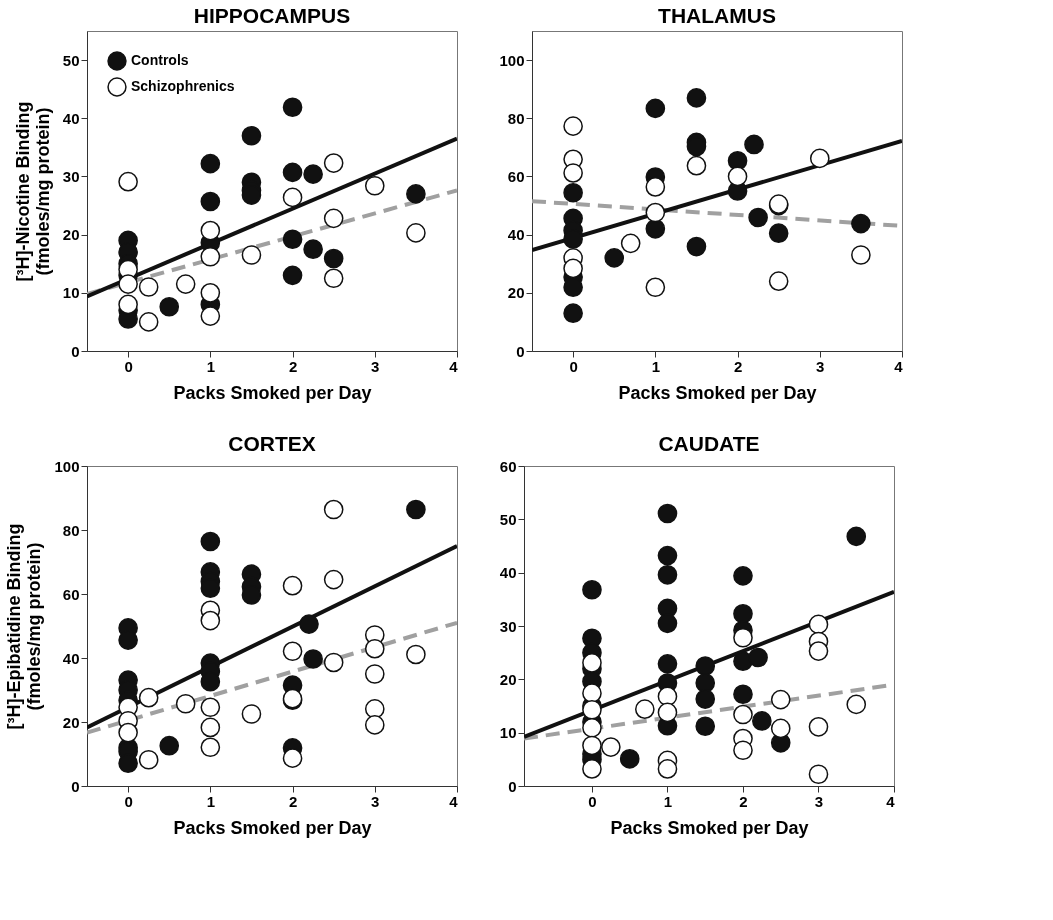 Image resolution: width=1053 pixels, height=920 pixels. I want to click on legend-label: Controls, so click(160, 60).